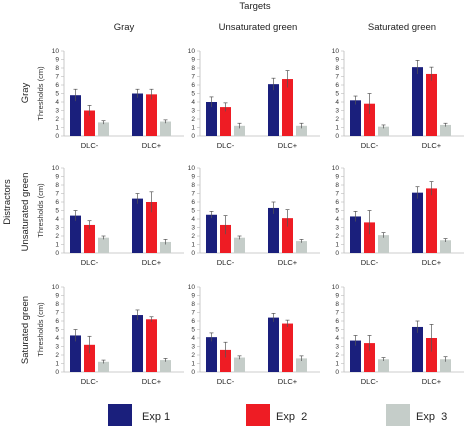  I want to click on y-axis-title: Thresholds (cm), so click(40, 210).